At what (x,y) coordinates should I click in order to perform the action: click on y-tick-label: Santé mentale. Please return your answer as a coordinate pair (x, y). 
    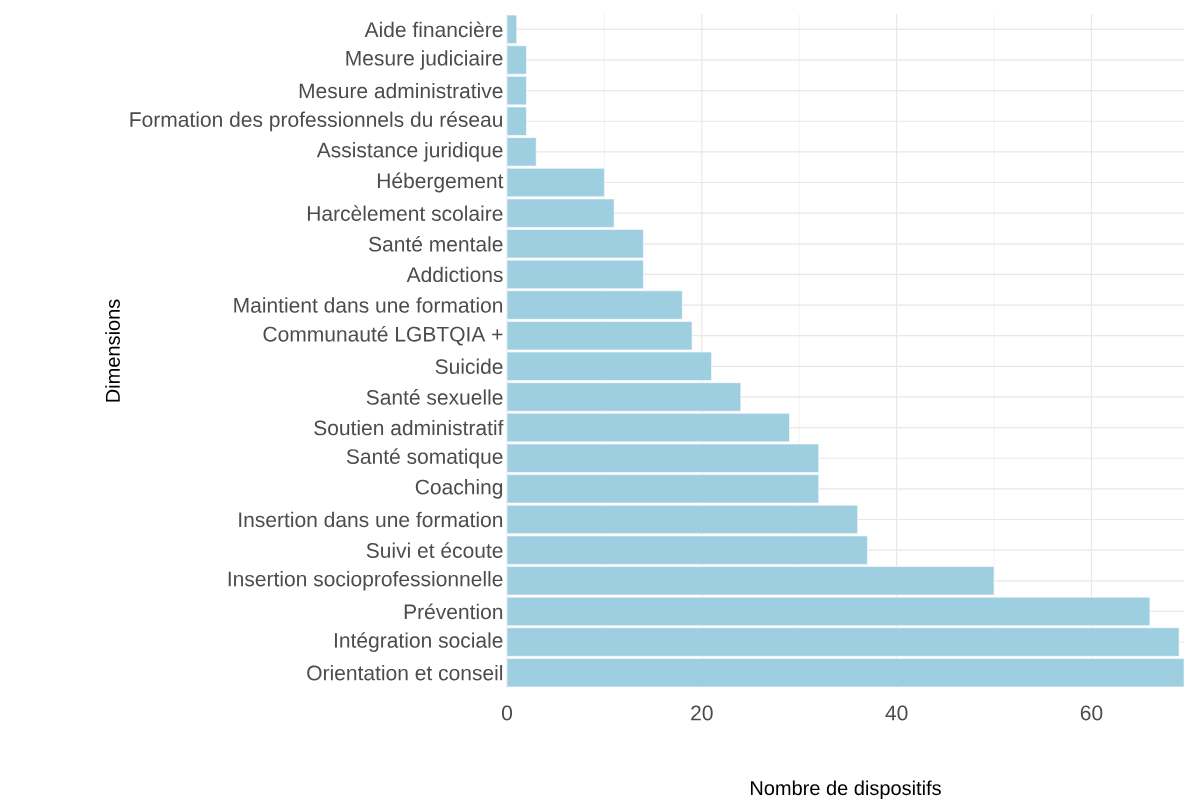
    Looking at the image, I should click on (436, 243).